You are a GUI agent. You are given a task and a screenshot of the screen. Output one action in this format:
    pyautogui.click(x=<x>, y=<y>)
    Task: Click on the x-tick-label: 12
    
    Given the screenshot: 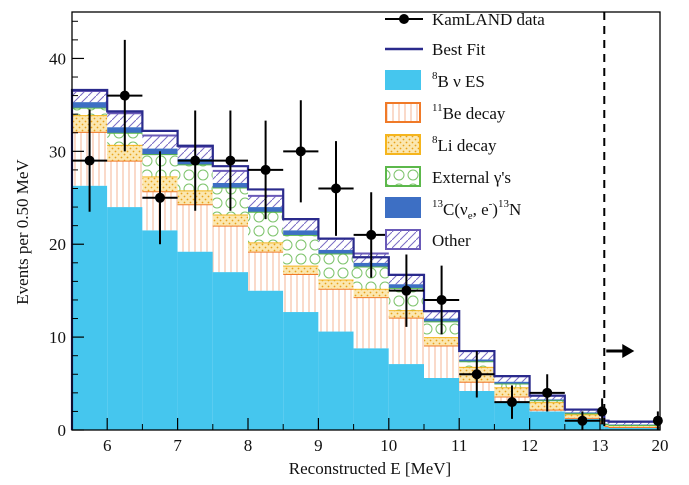 What is the action you would take?
    pyautogui.click(x=529, y=445)
    